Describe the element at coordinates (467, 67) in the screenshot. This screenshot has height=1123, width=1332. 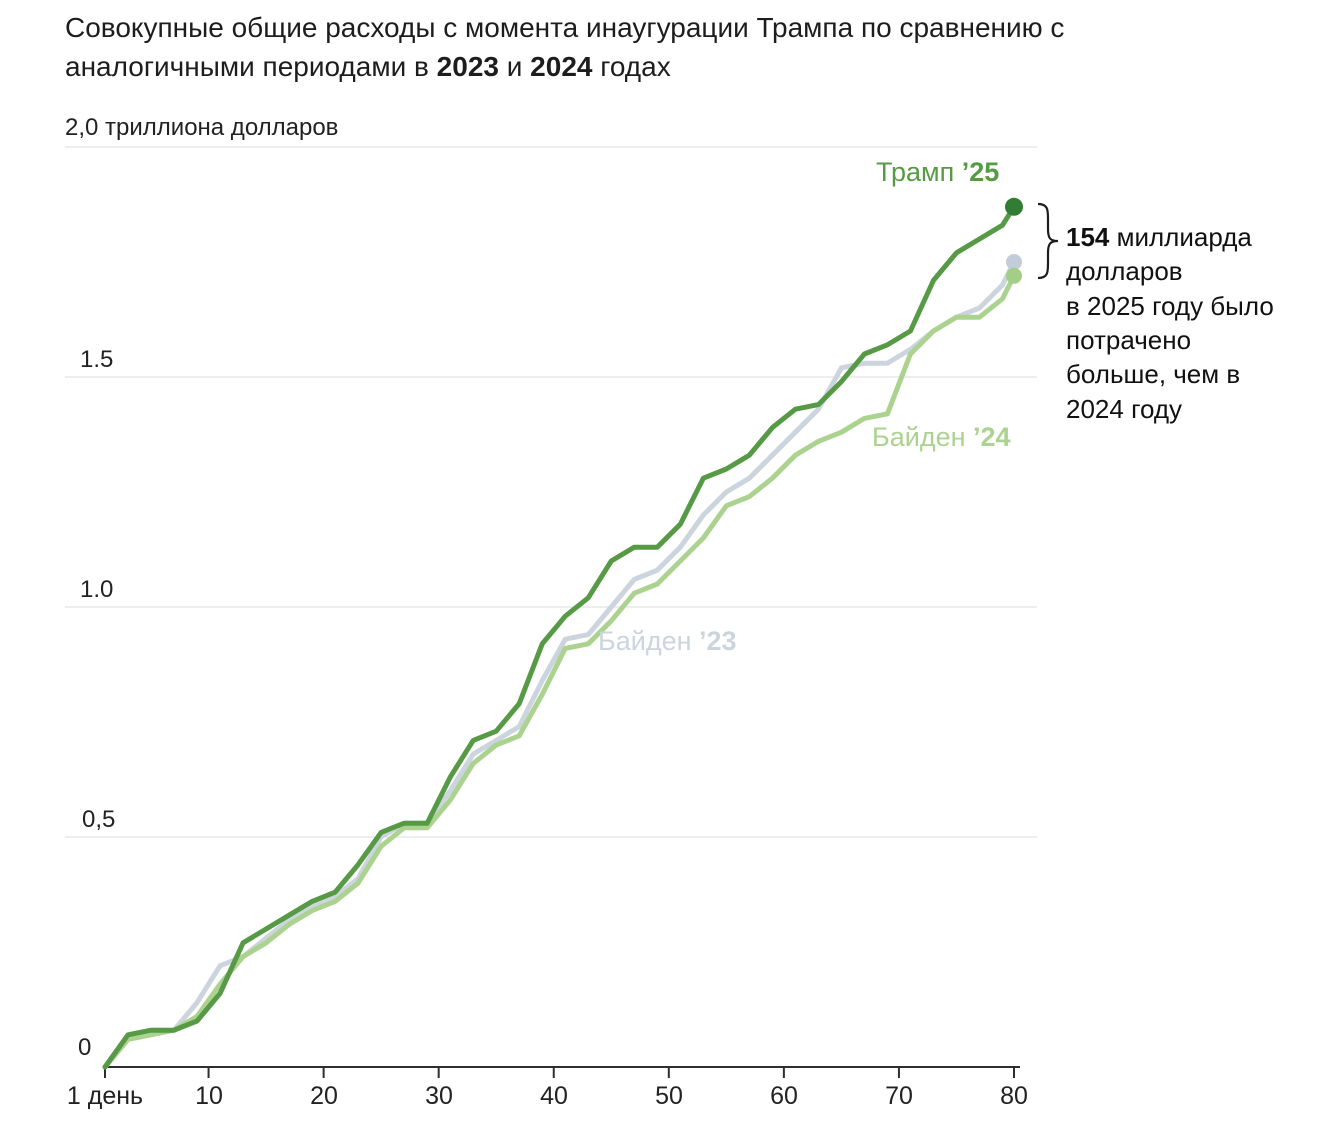
I see `title-year-2023: 2023` at that location.